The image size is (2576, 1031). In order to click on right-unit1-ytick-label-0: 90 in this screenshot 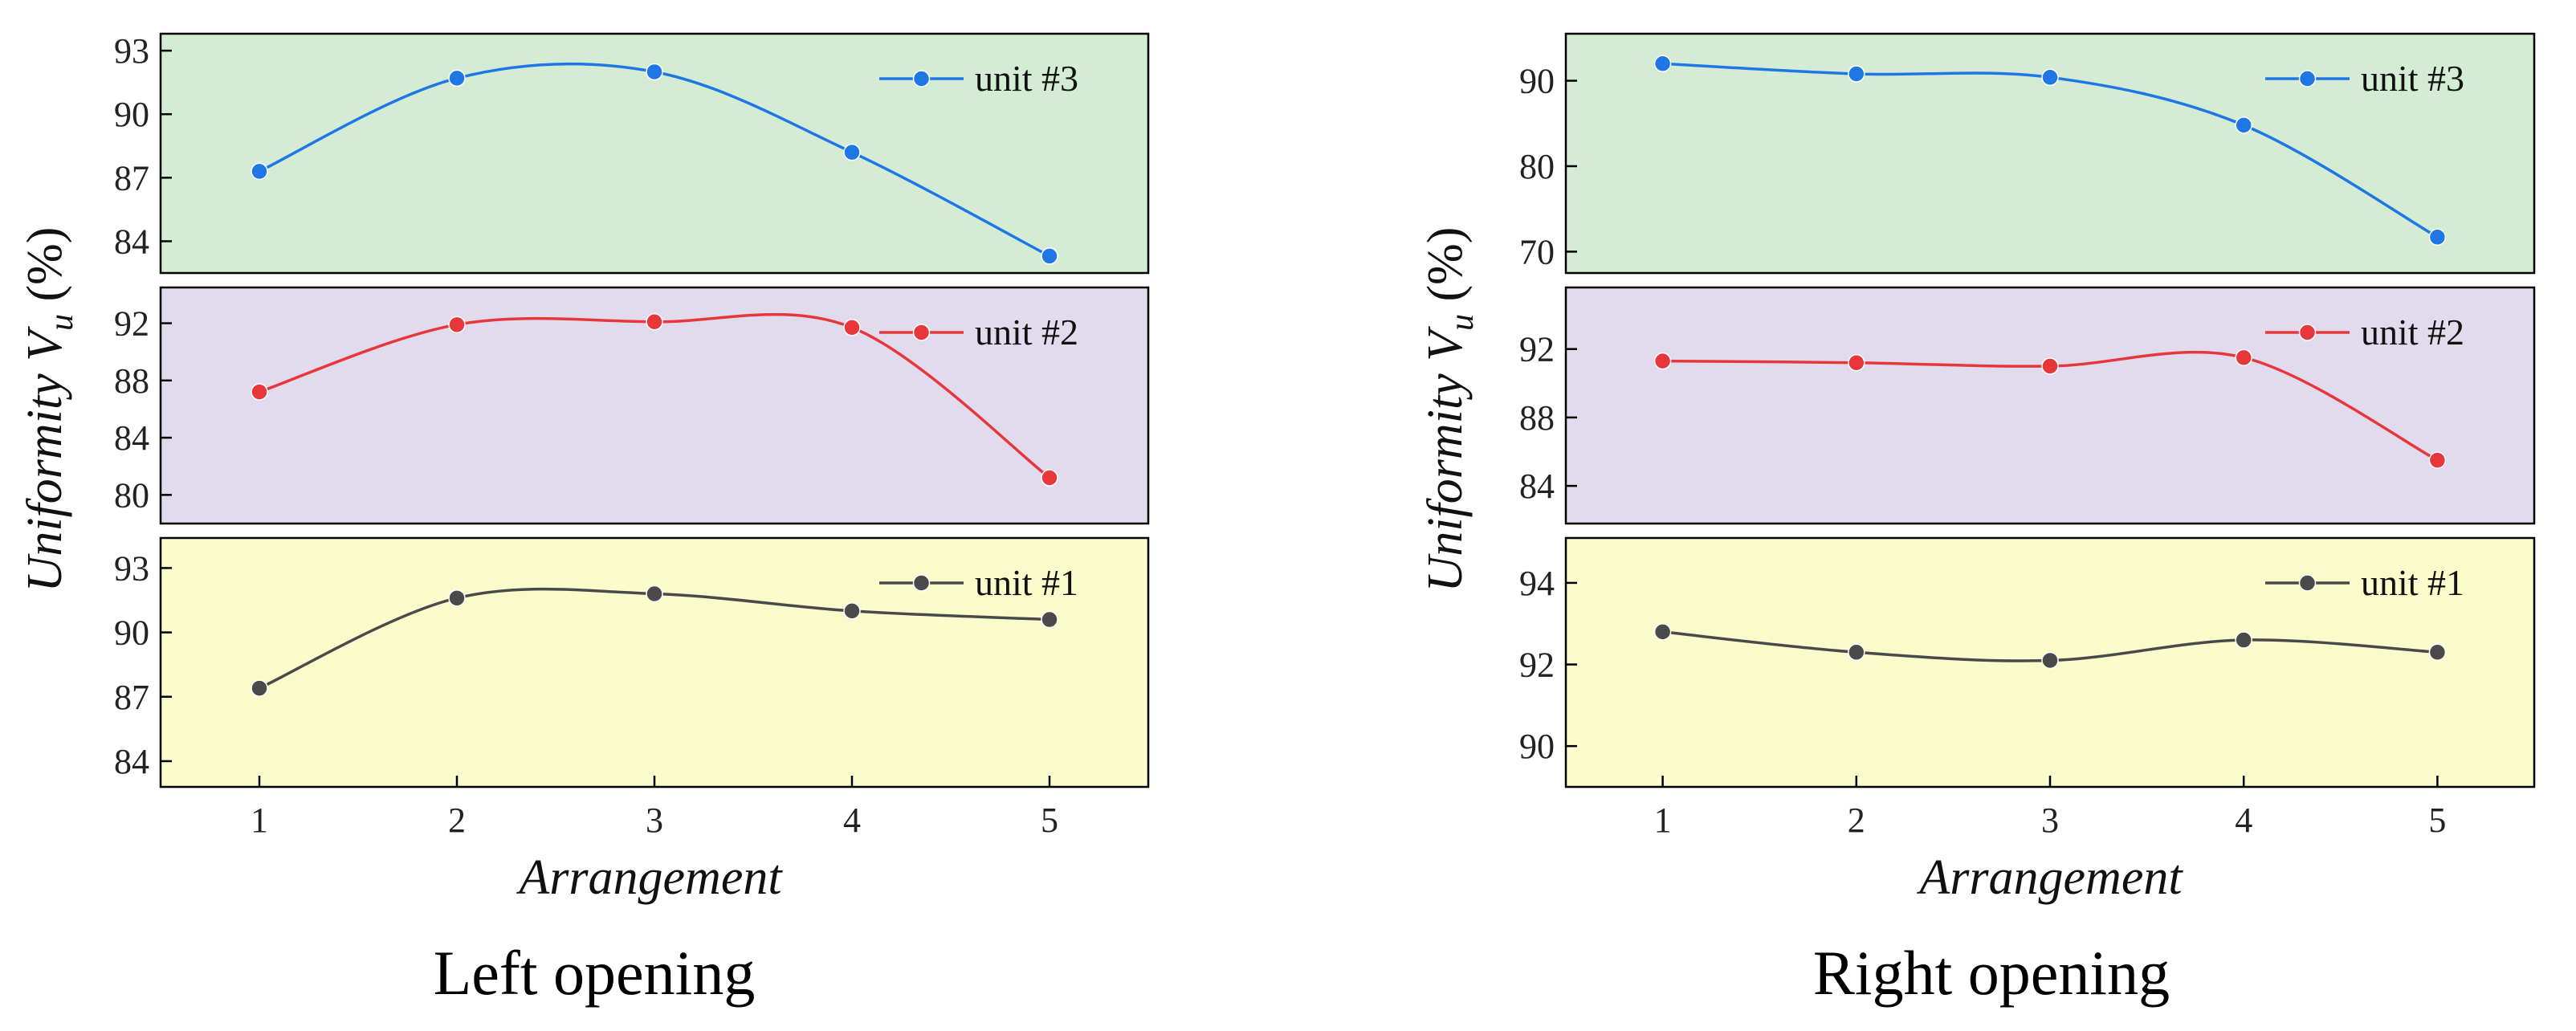, I will do `click(1537, 746)`.